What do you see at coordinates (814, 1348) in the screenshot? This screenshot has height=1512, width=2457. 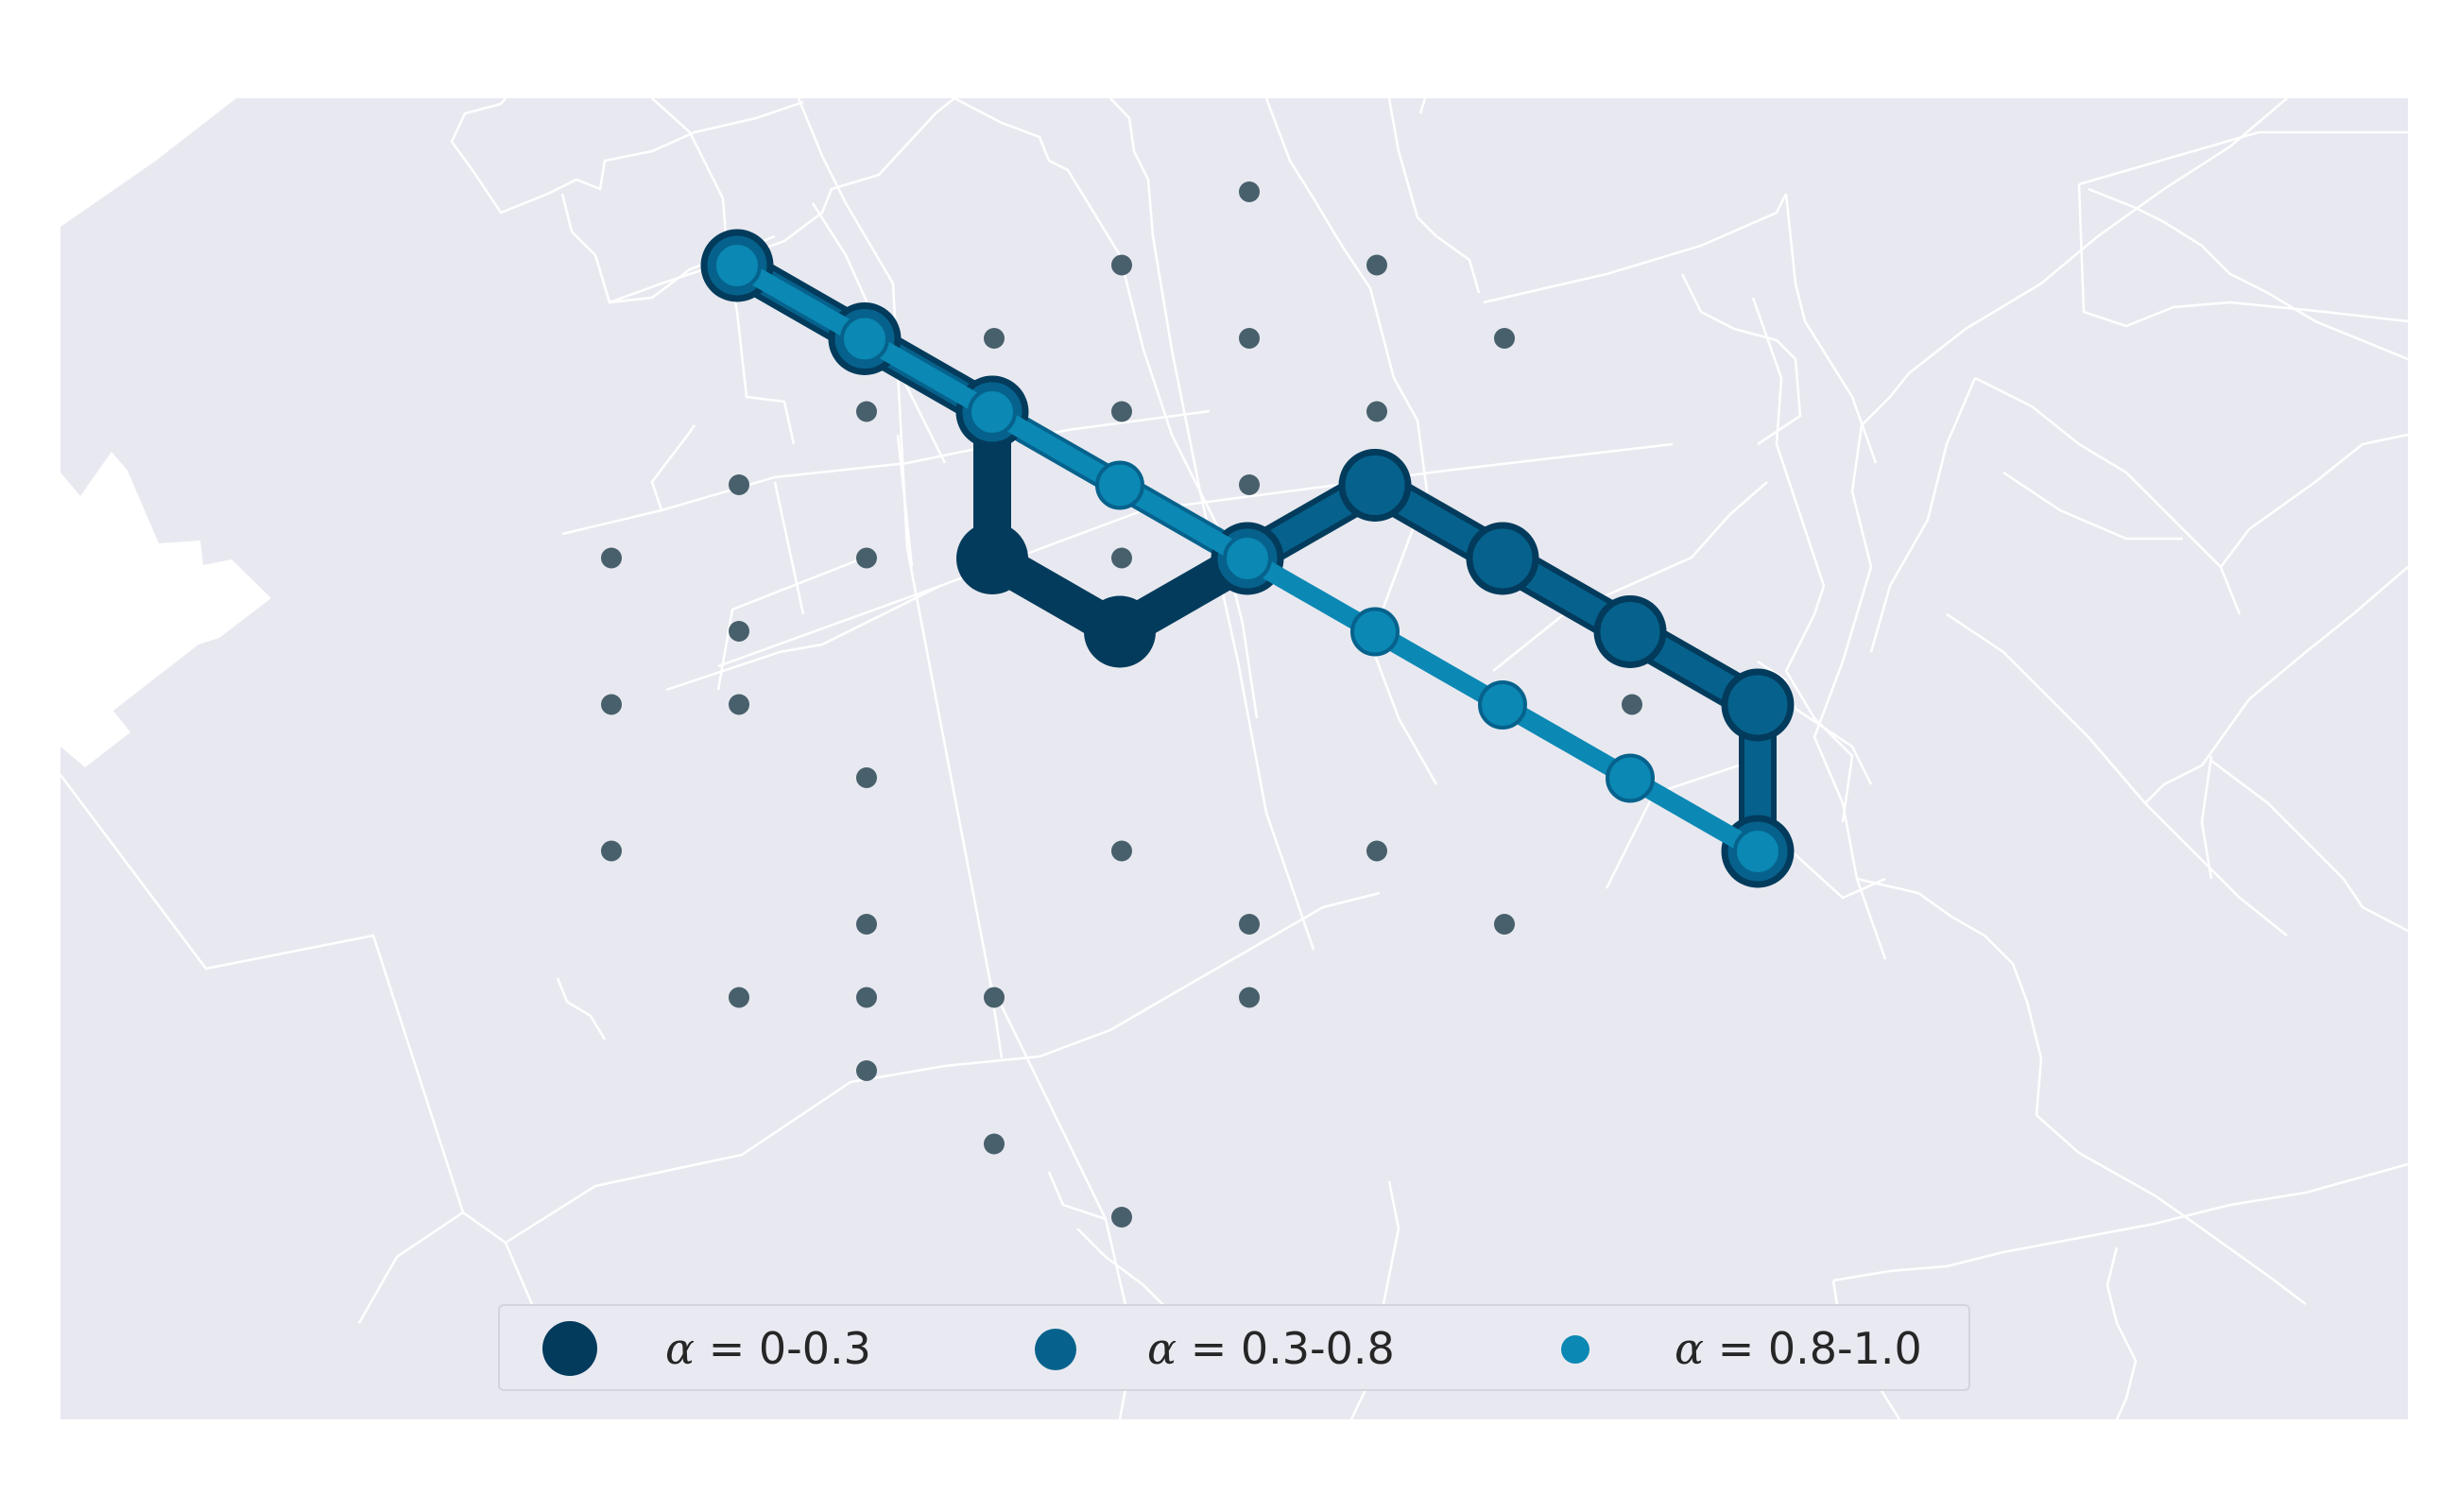 I see `legend-range: 0-0.3` at bounding box center [814, 1348].